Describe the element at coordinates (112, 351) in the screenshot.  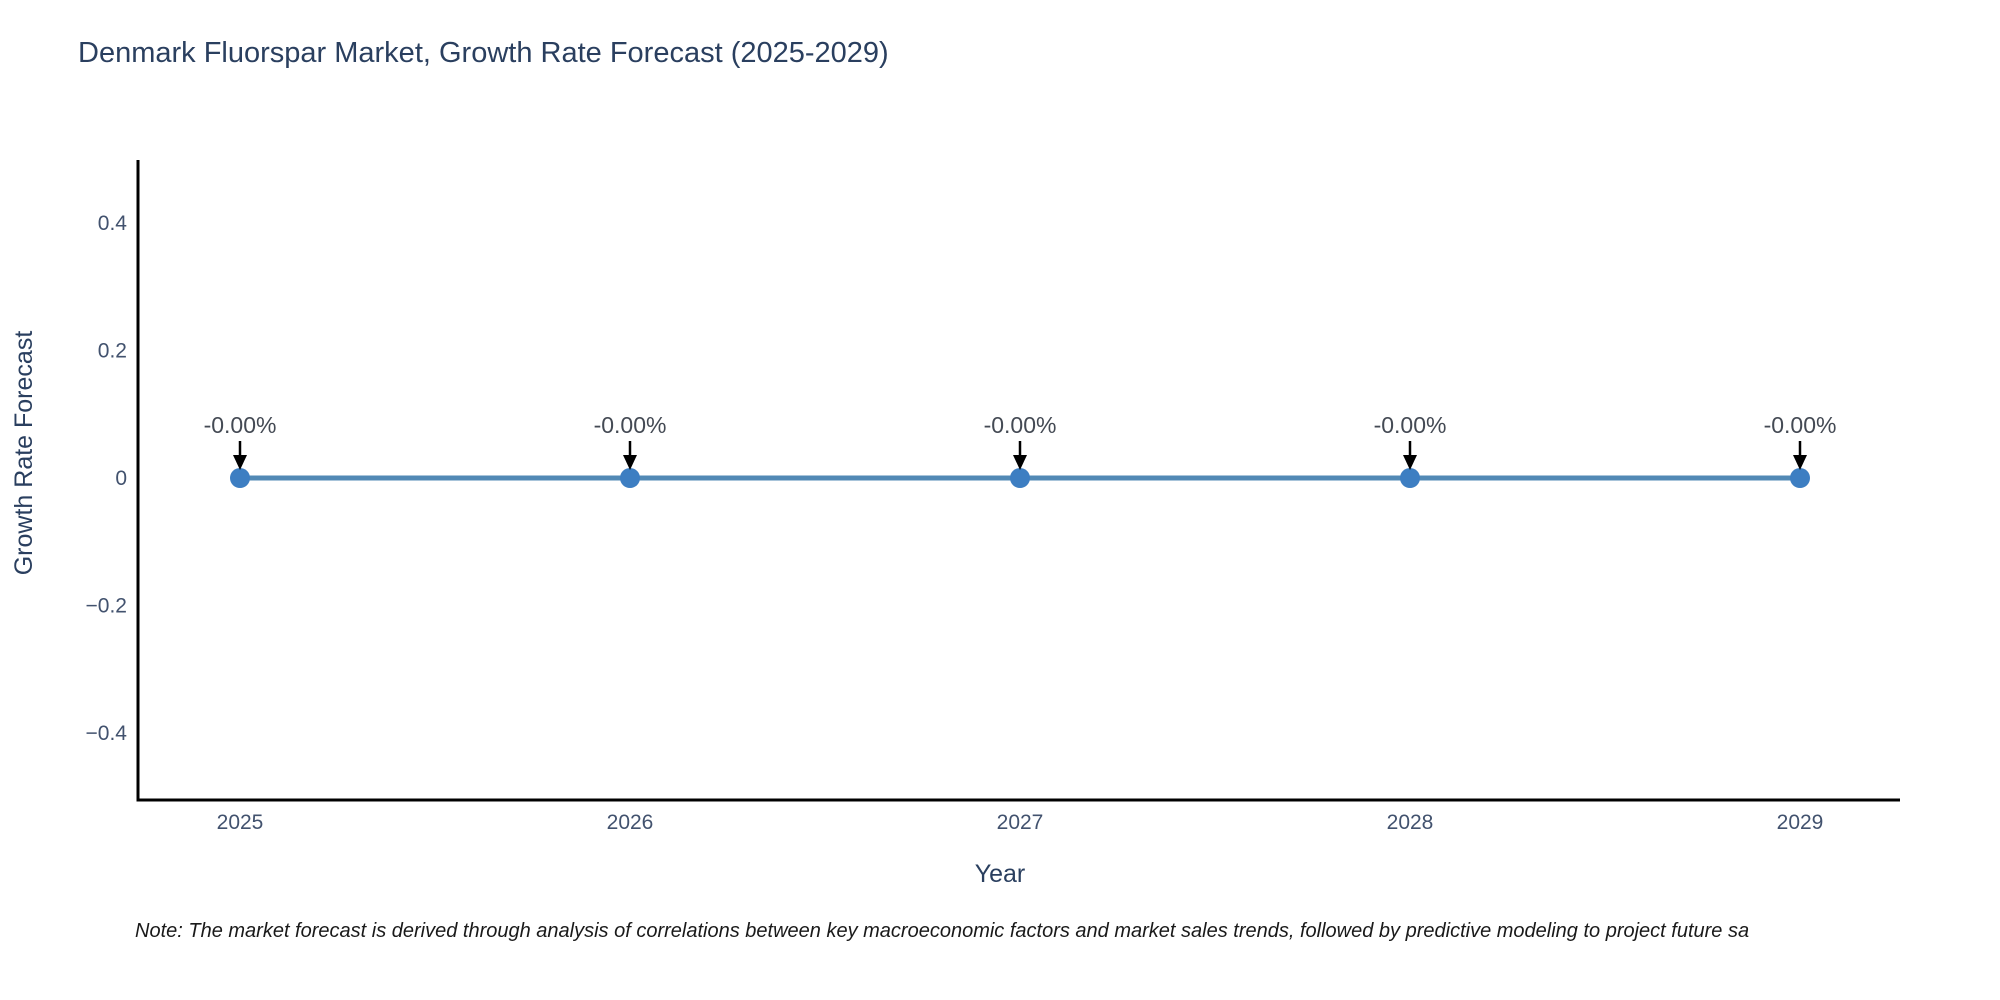
I see `y-tick-label: 0.2` at that location.